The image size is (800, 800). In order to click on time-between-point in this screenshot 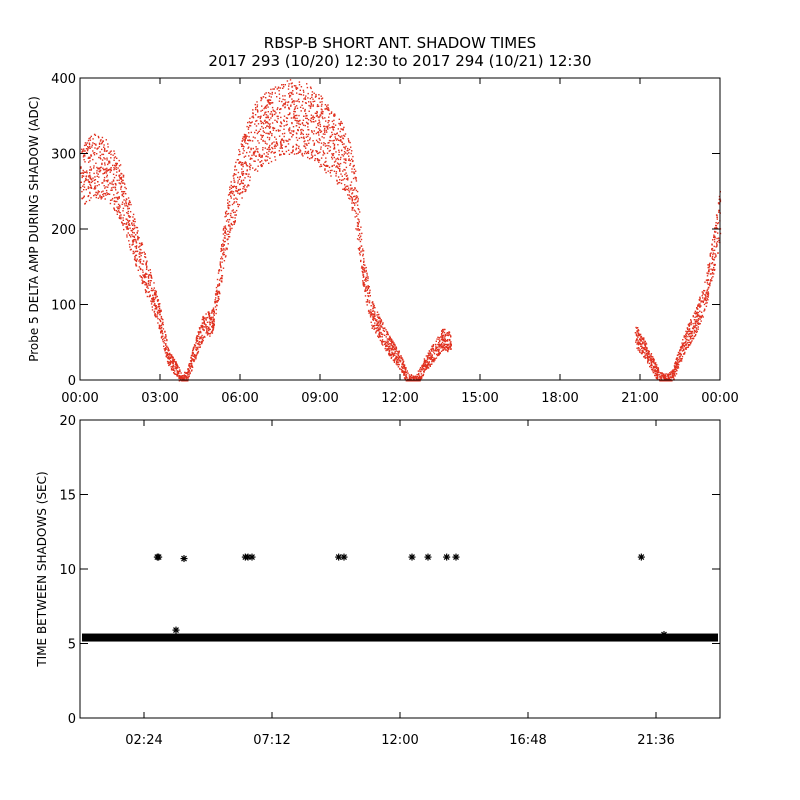, I will do `click(344, 557)`.